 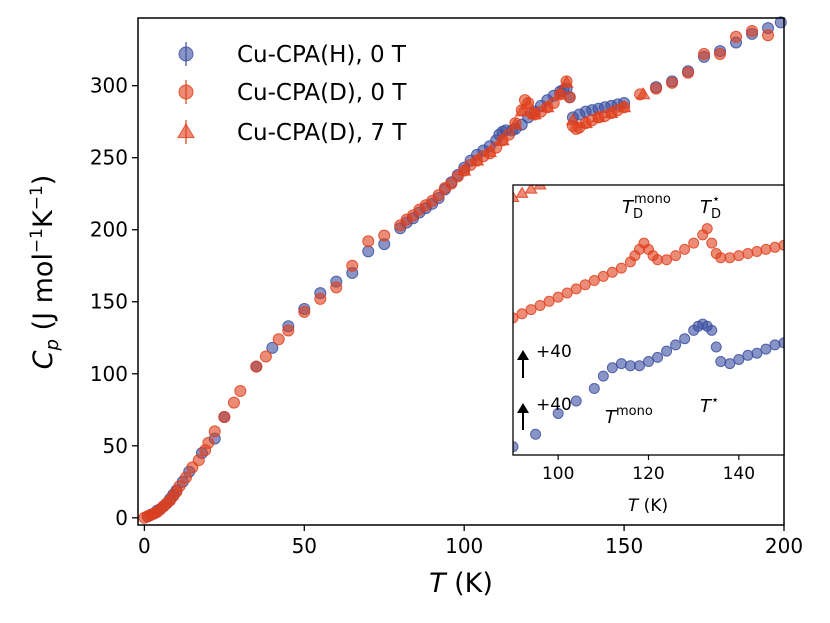 I want to click on offset-arrow-lower: +40, so click(x=544, y=412).